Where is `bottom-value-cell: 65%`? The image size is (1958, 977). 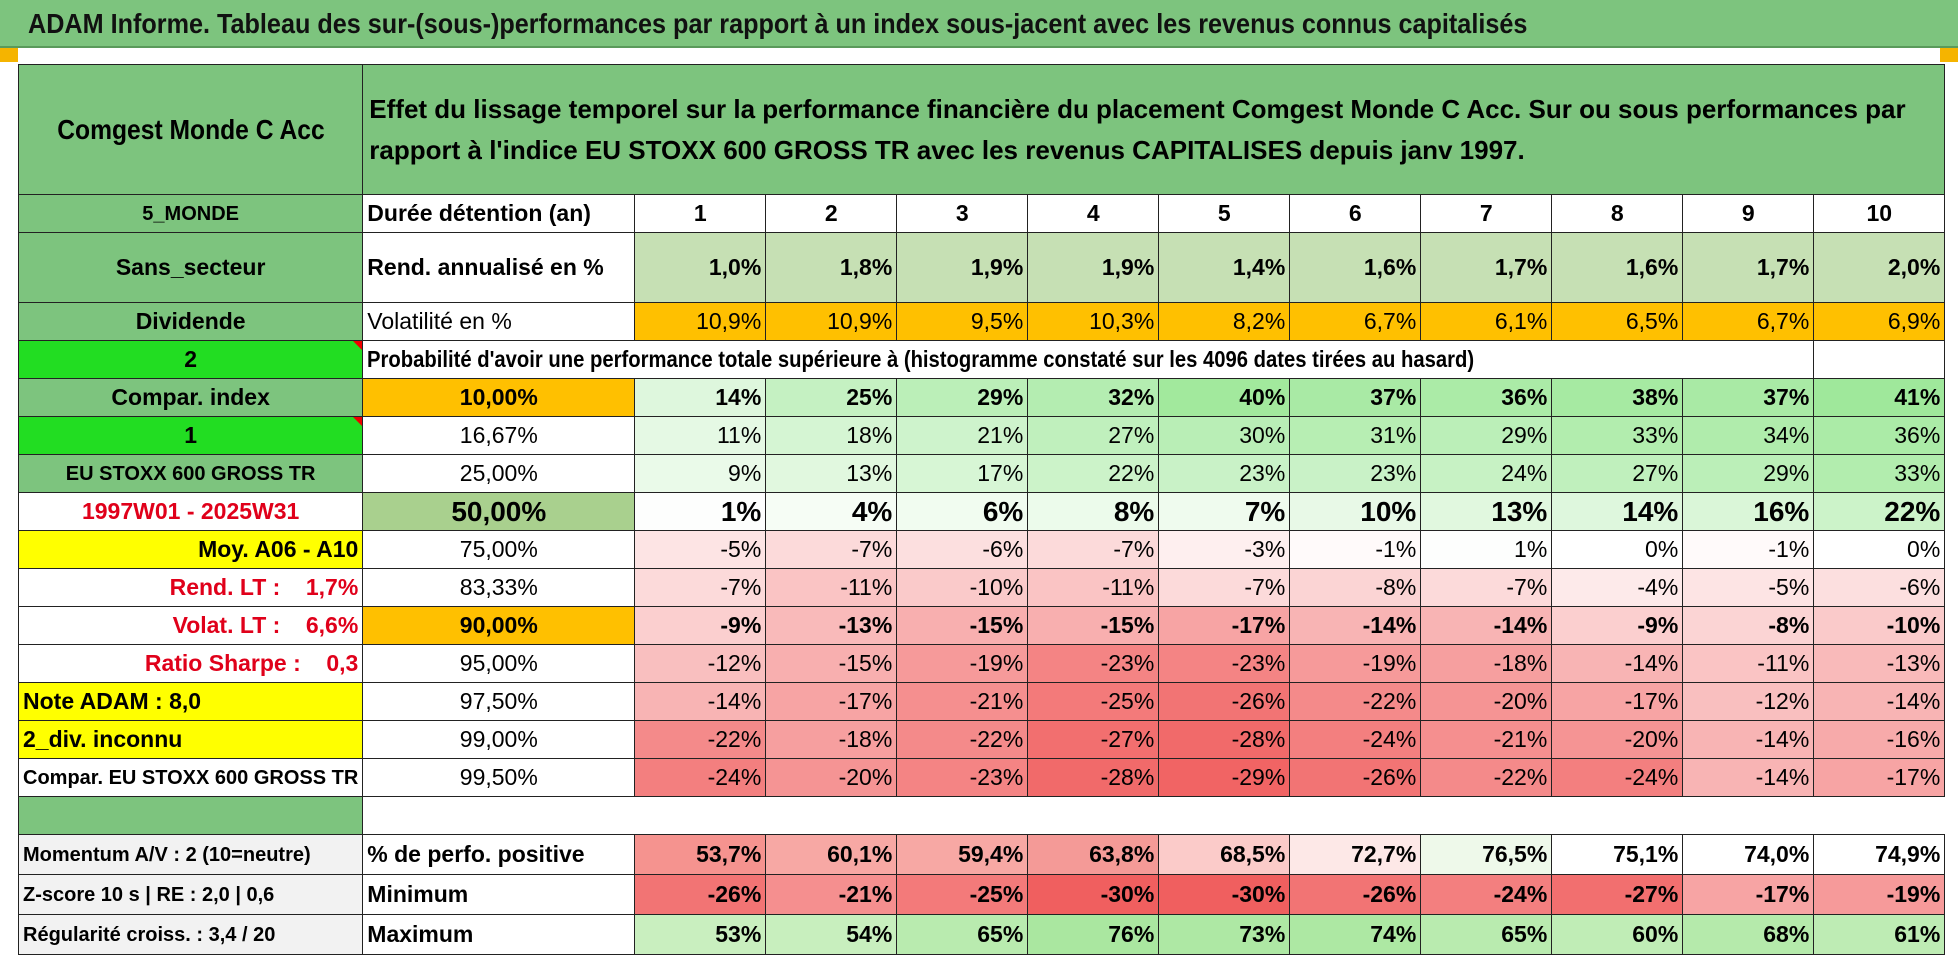 bottom-value-cell: 65% is located at coordinates (1486, 934).